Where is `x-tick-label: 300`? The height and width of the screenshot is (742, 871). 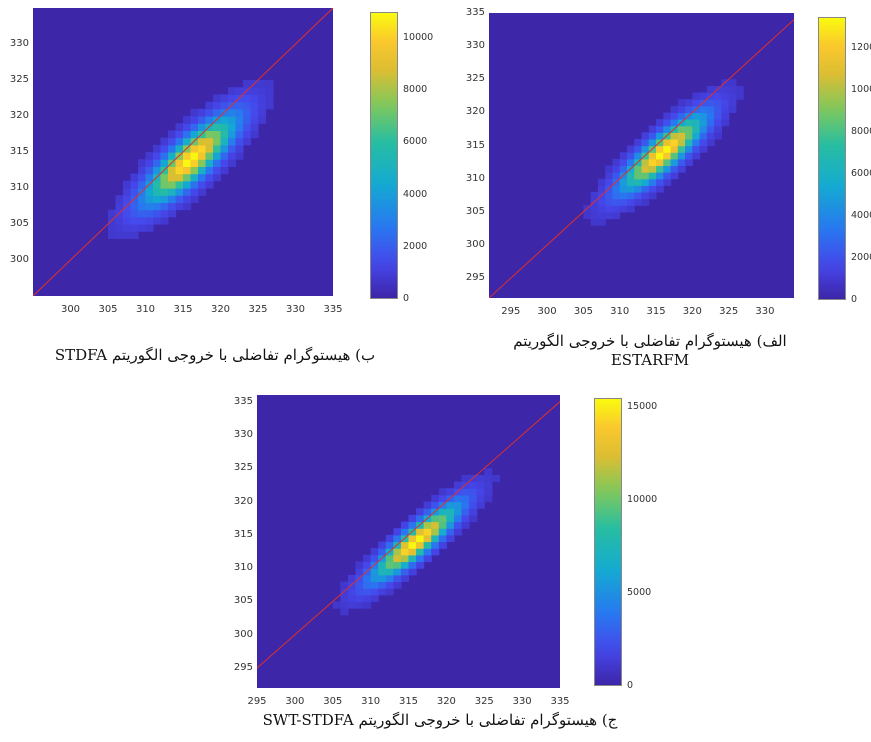
x-tick-label: 300 is located at coordinates (70, 309).